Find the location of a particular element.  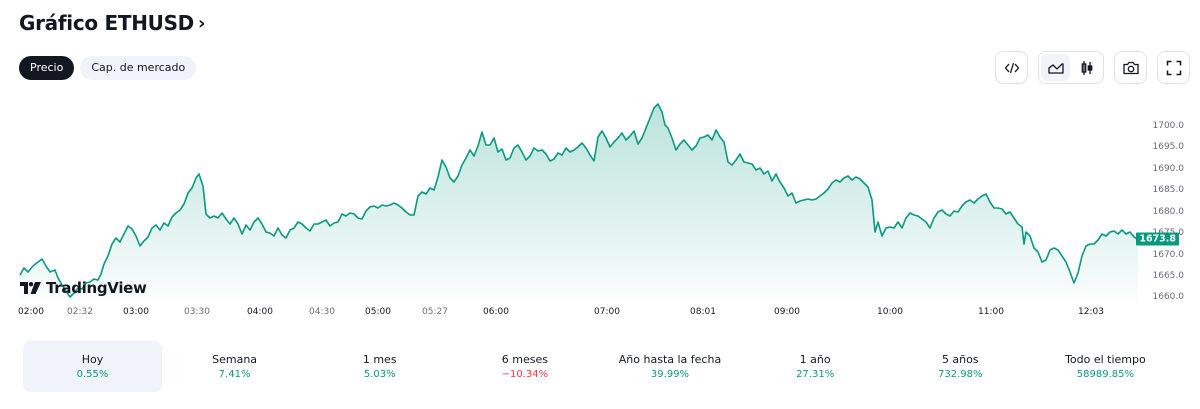

x-tick: 10:00 is located at coordinates (890, 312).